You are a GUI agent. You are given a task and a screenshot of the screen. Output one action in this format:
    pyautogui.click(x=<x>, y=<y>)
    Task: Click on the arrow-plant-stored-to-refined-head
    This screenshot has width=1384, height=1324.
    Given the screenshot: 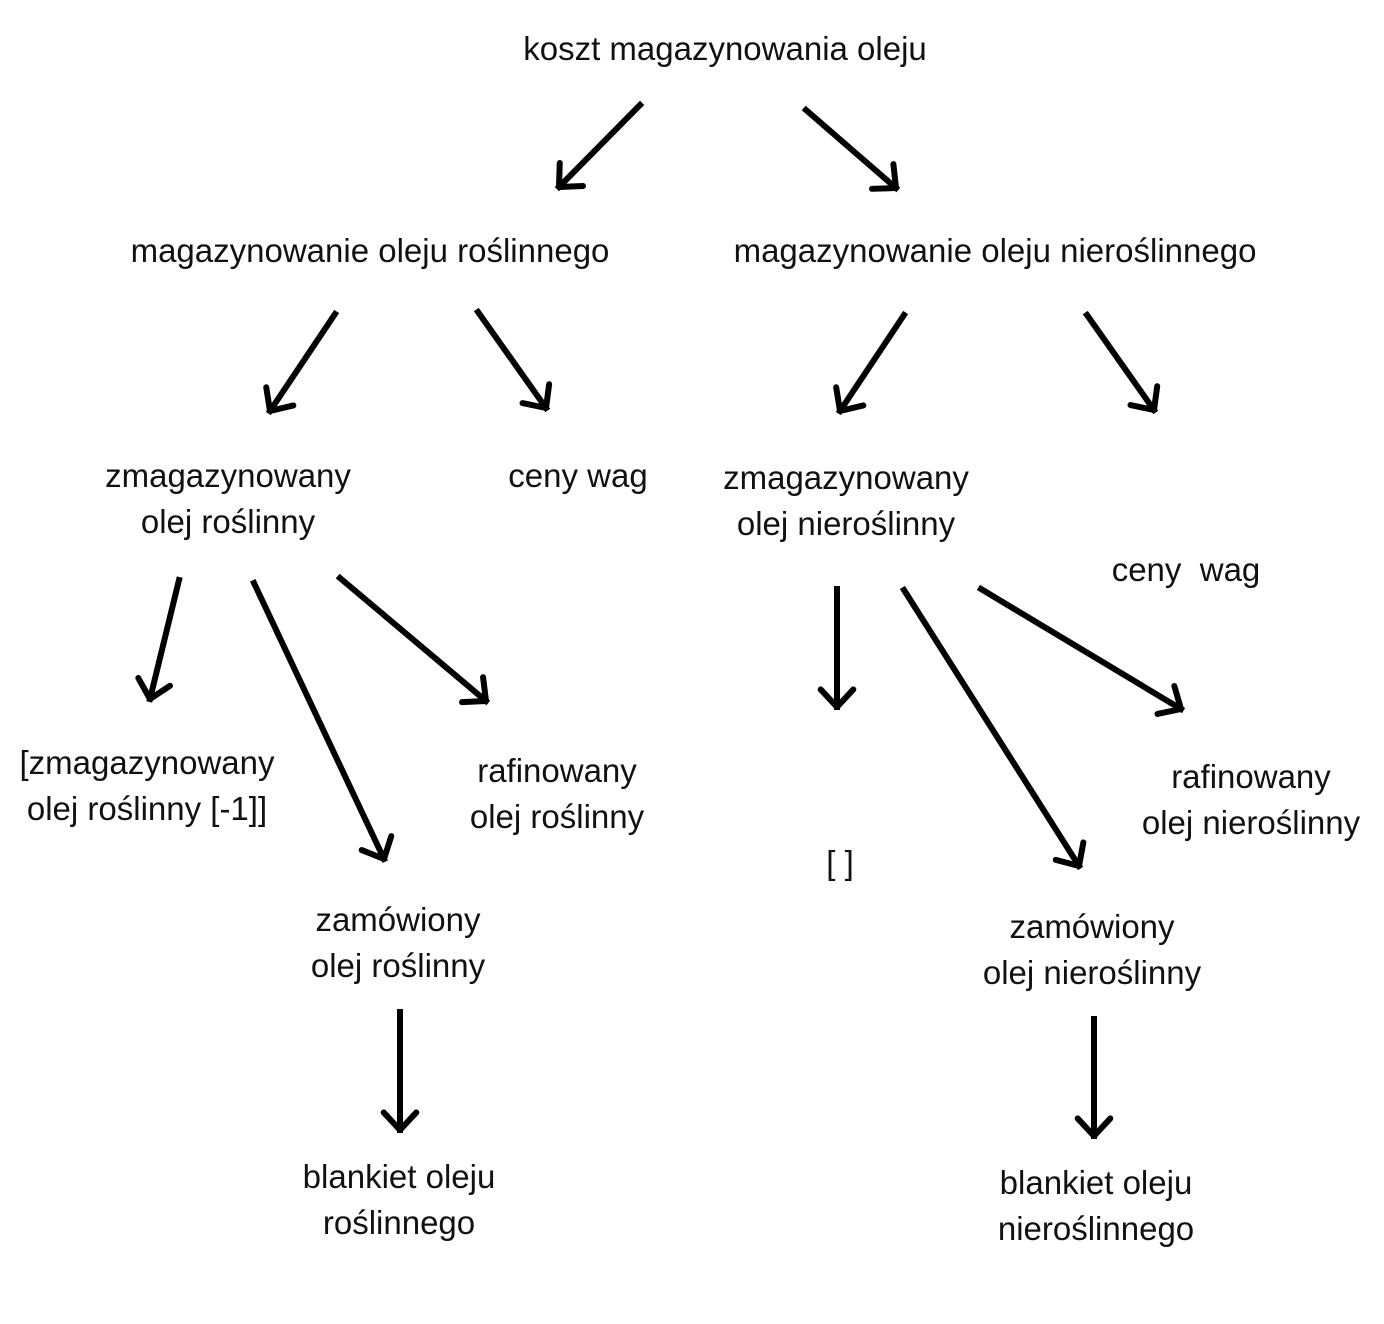 What is the action you would take?
    pyautogui.click(x=474, y=690)
    